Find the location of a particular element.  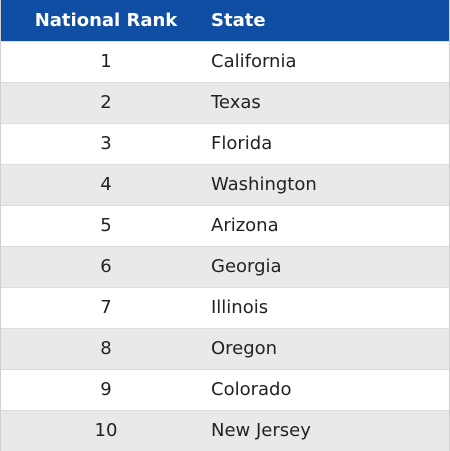

state-cell: Georgia is located at coordinates (246, 266).